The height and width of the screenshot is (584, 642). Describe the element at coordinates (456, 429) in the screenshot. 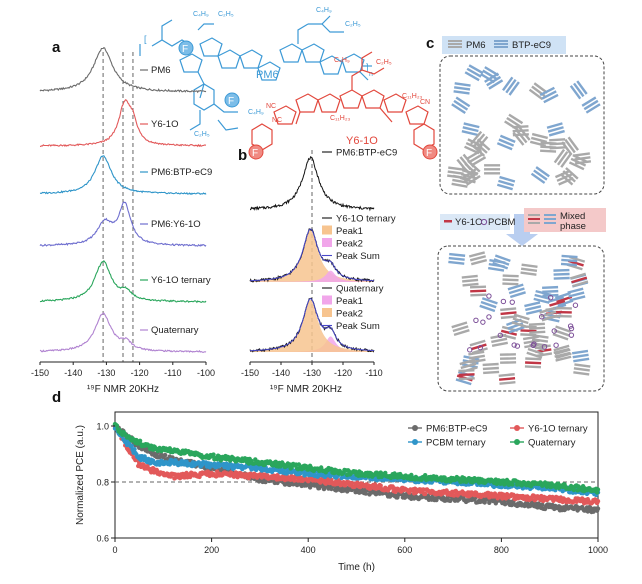

I see `d-legend-label: PM6:BTP-eC9` at that location.